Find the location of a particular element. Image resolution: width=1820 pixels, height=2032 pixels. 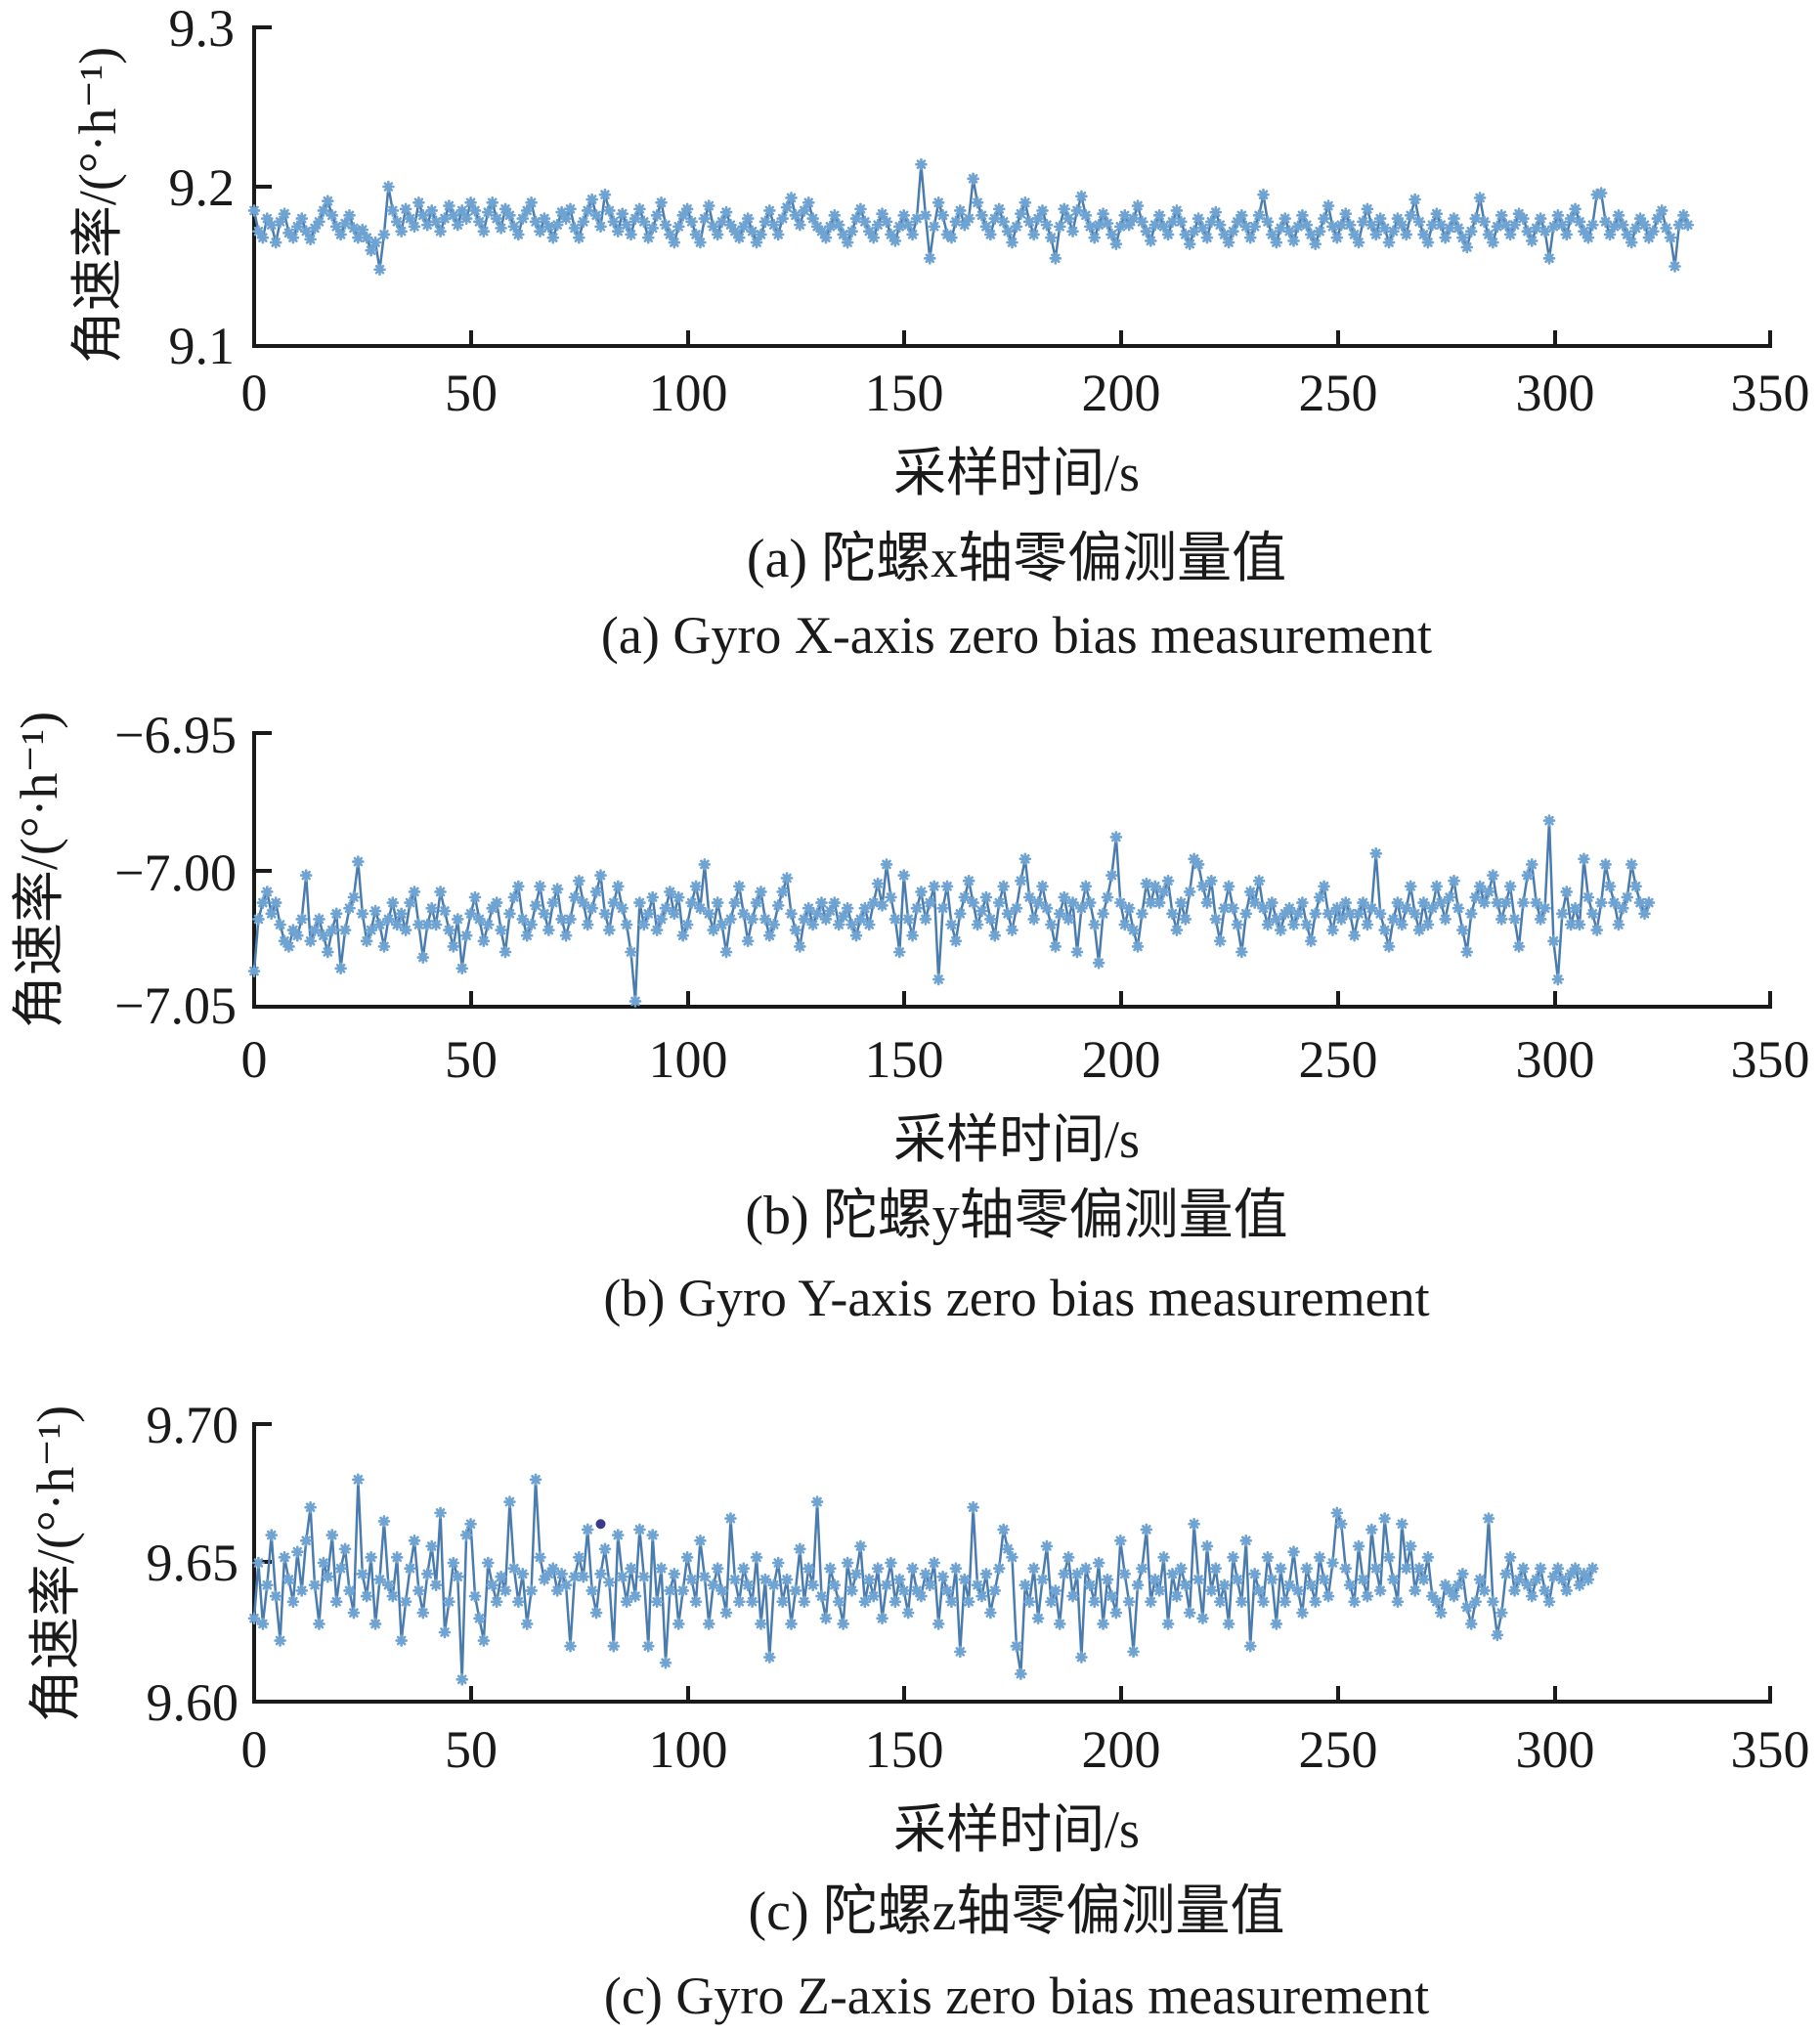

panel-a-ytick-label: 9.3 is located at coordinates (202, 29).